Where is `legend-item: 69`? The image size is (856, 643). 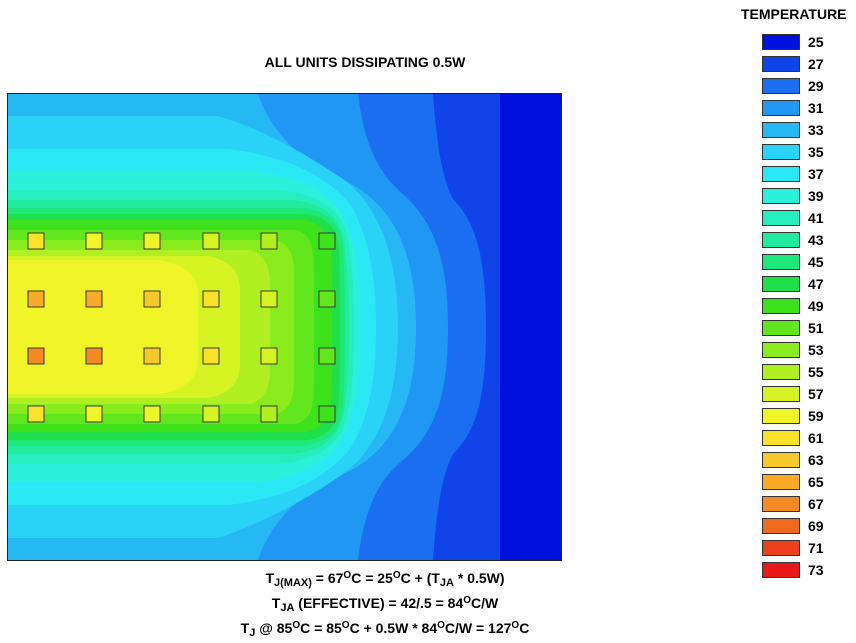
legend-item: 69 is located at coordinates (793, 526).